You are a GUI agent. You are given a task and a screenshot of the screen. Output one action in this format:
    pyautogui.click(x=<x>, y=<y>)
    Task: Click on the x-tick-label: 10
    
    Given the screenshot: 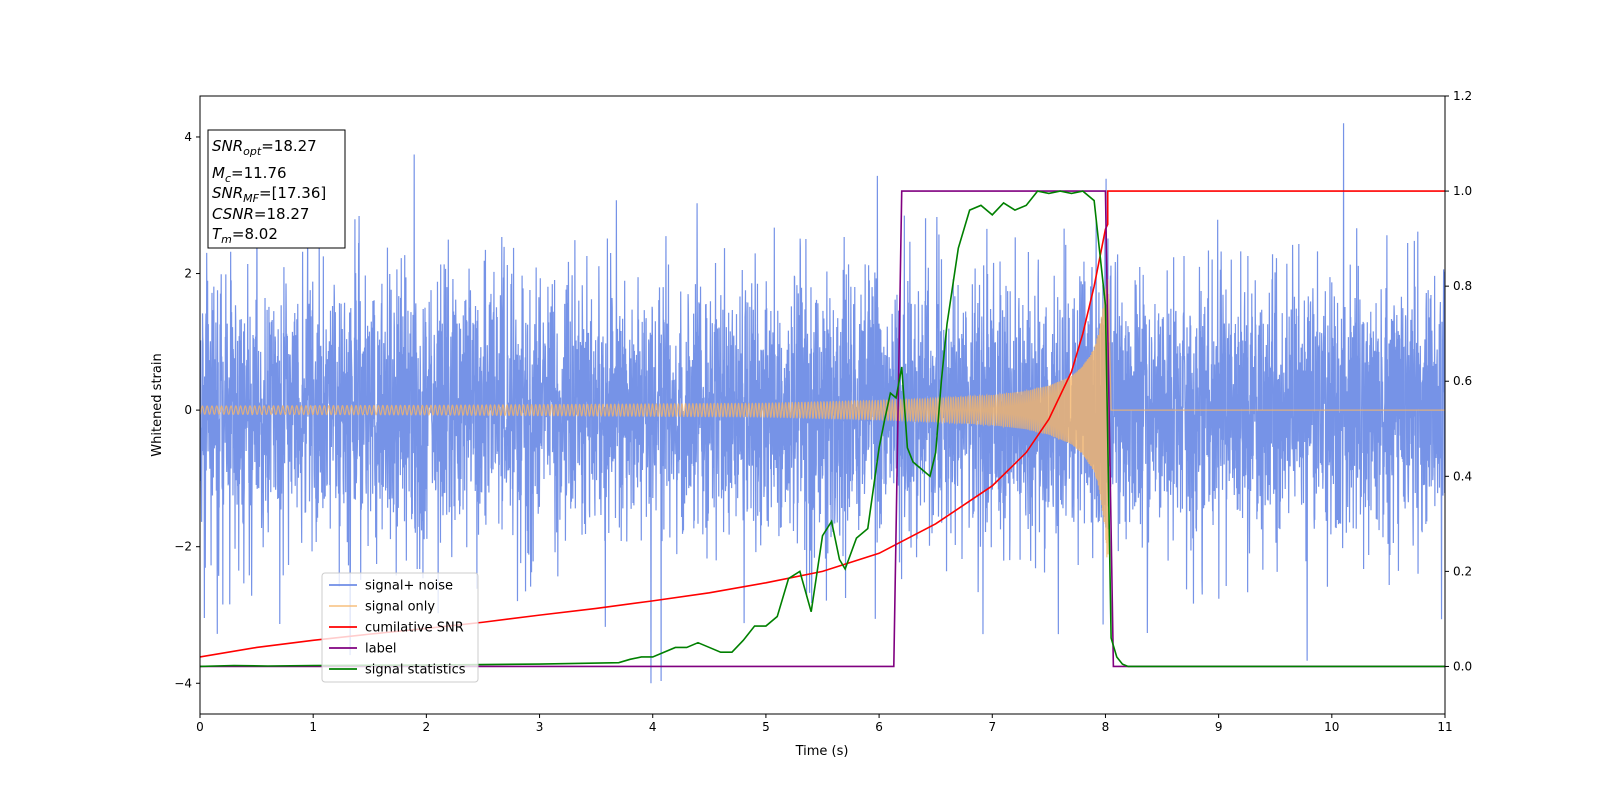 What is the action you would take?
    pyautogui.click(x=1331, y=727)
    